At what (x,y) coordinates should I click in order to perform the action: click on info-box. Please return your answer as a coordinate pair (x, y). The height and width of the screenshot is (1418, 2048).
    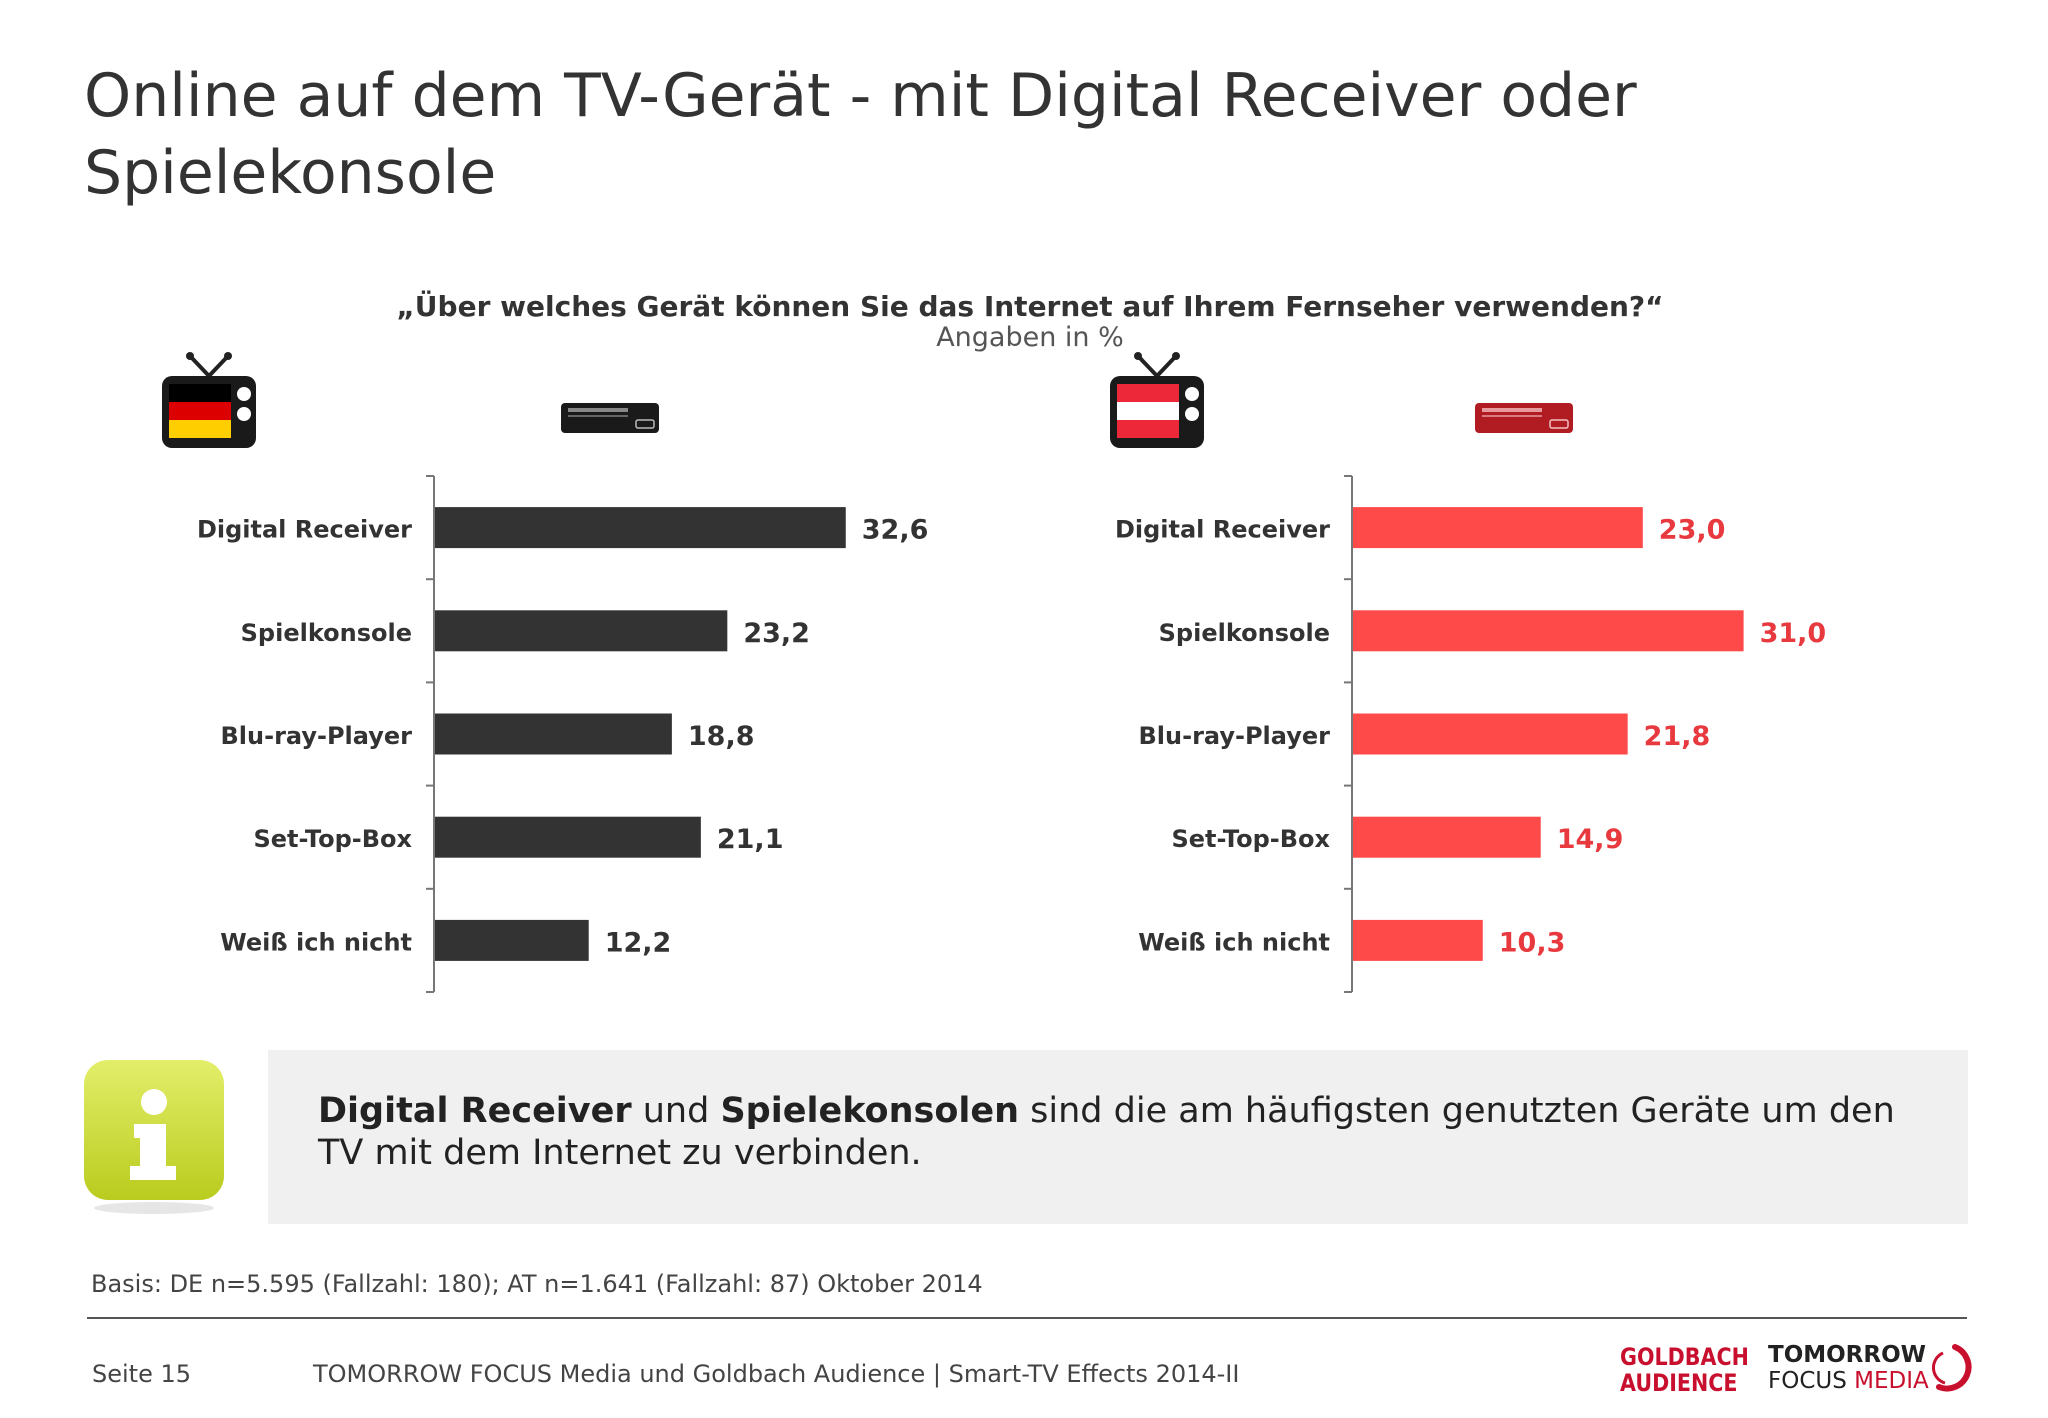
    Looking at the image, I should click on (1118, 1137).